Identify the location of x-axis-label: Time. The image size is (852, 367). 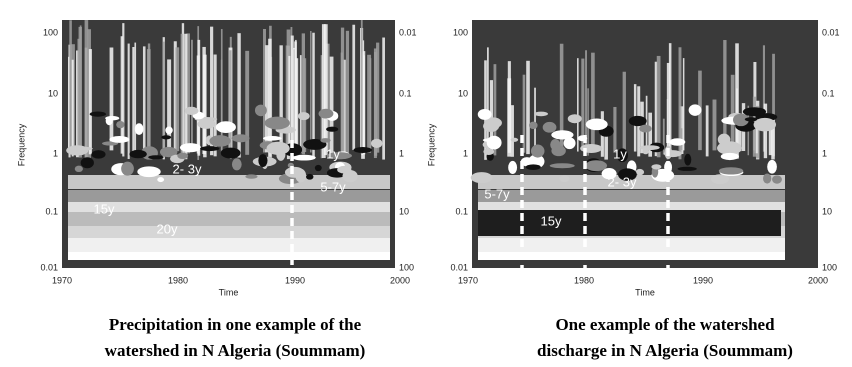
(645, 292).